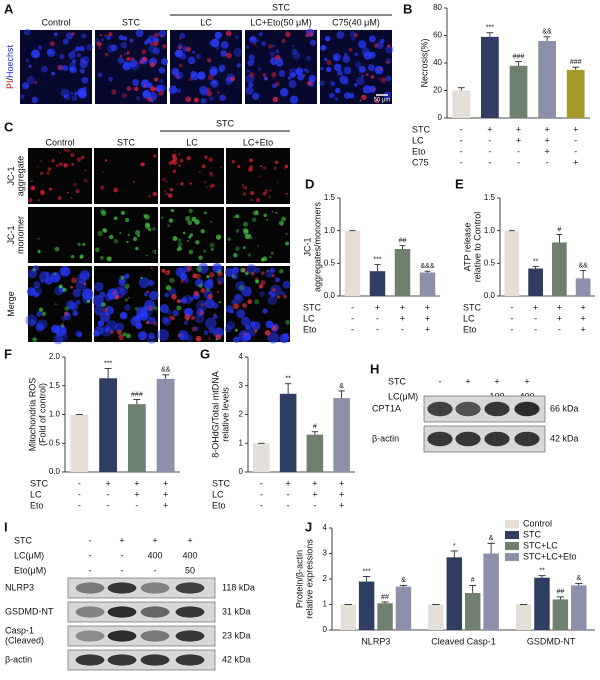 Image resolution: width=600 pixels, height=680 pixels. Describe the element at coordinates (59, 142) in the screenshot. I see `column-label: Control` at that location.